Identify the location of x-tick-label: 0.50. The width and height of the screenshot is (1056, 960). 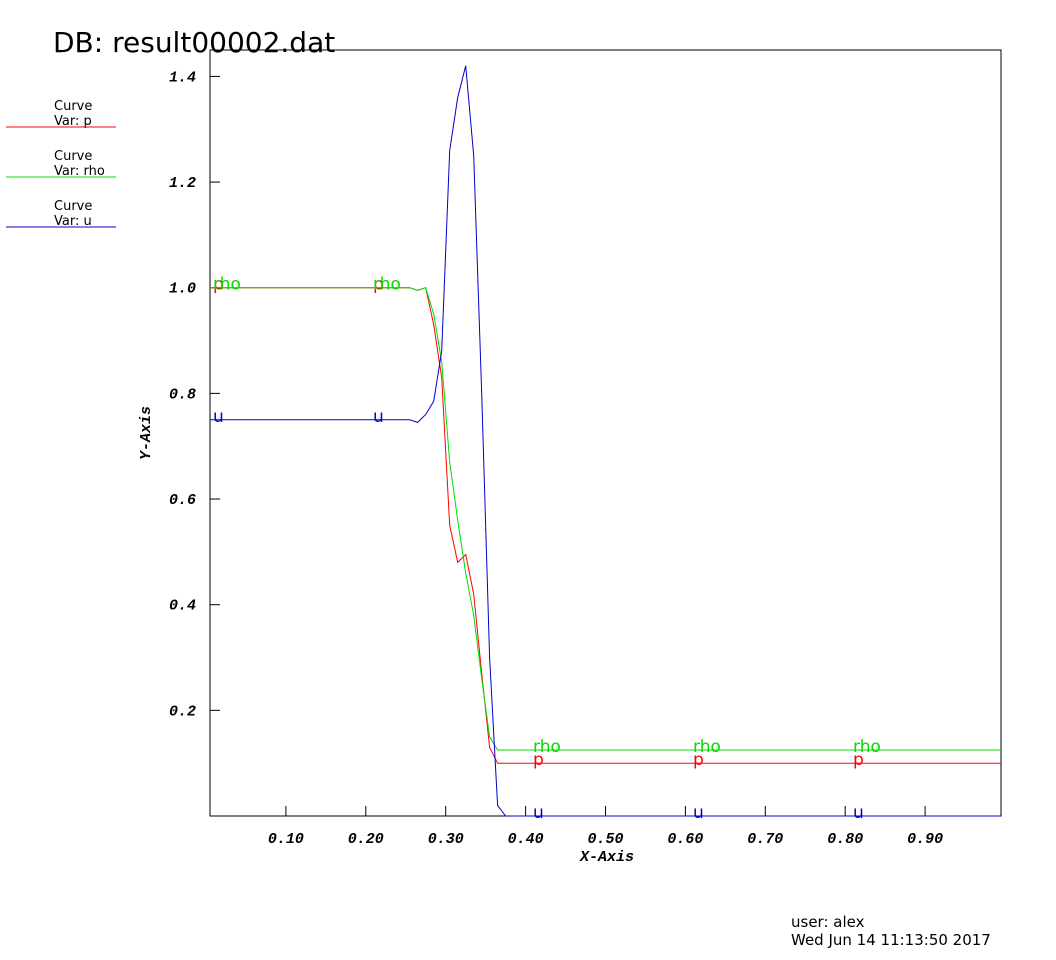
(605, 839).